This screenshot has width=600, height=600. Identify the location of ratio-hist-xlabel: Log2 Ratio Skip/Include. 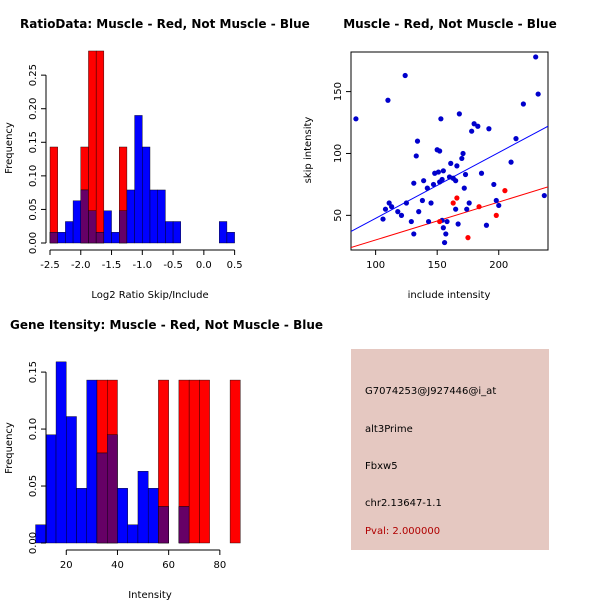
(149, 295).